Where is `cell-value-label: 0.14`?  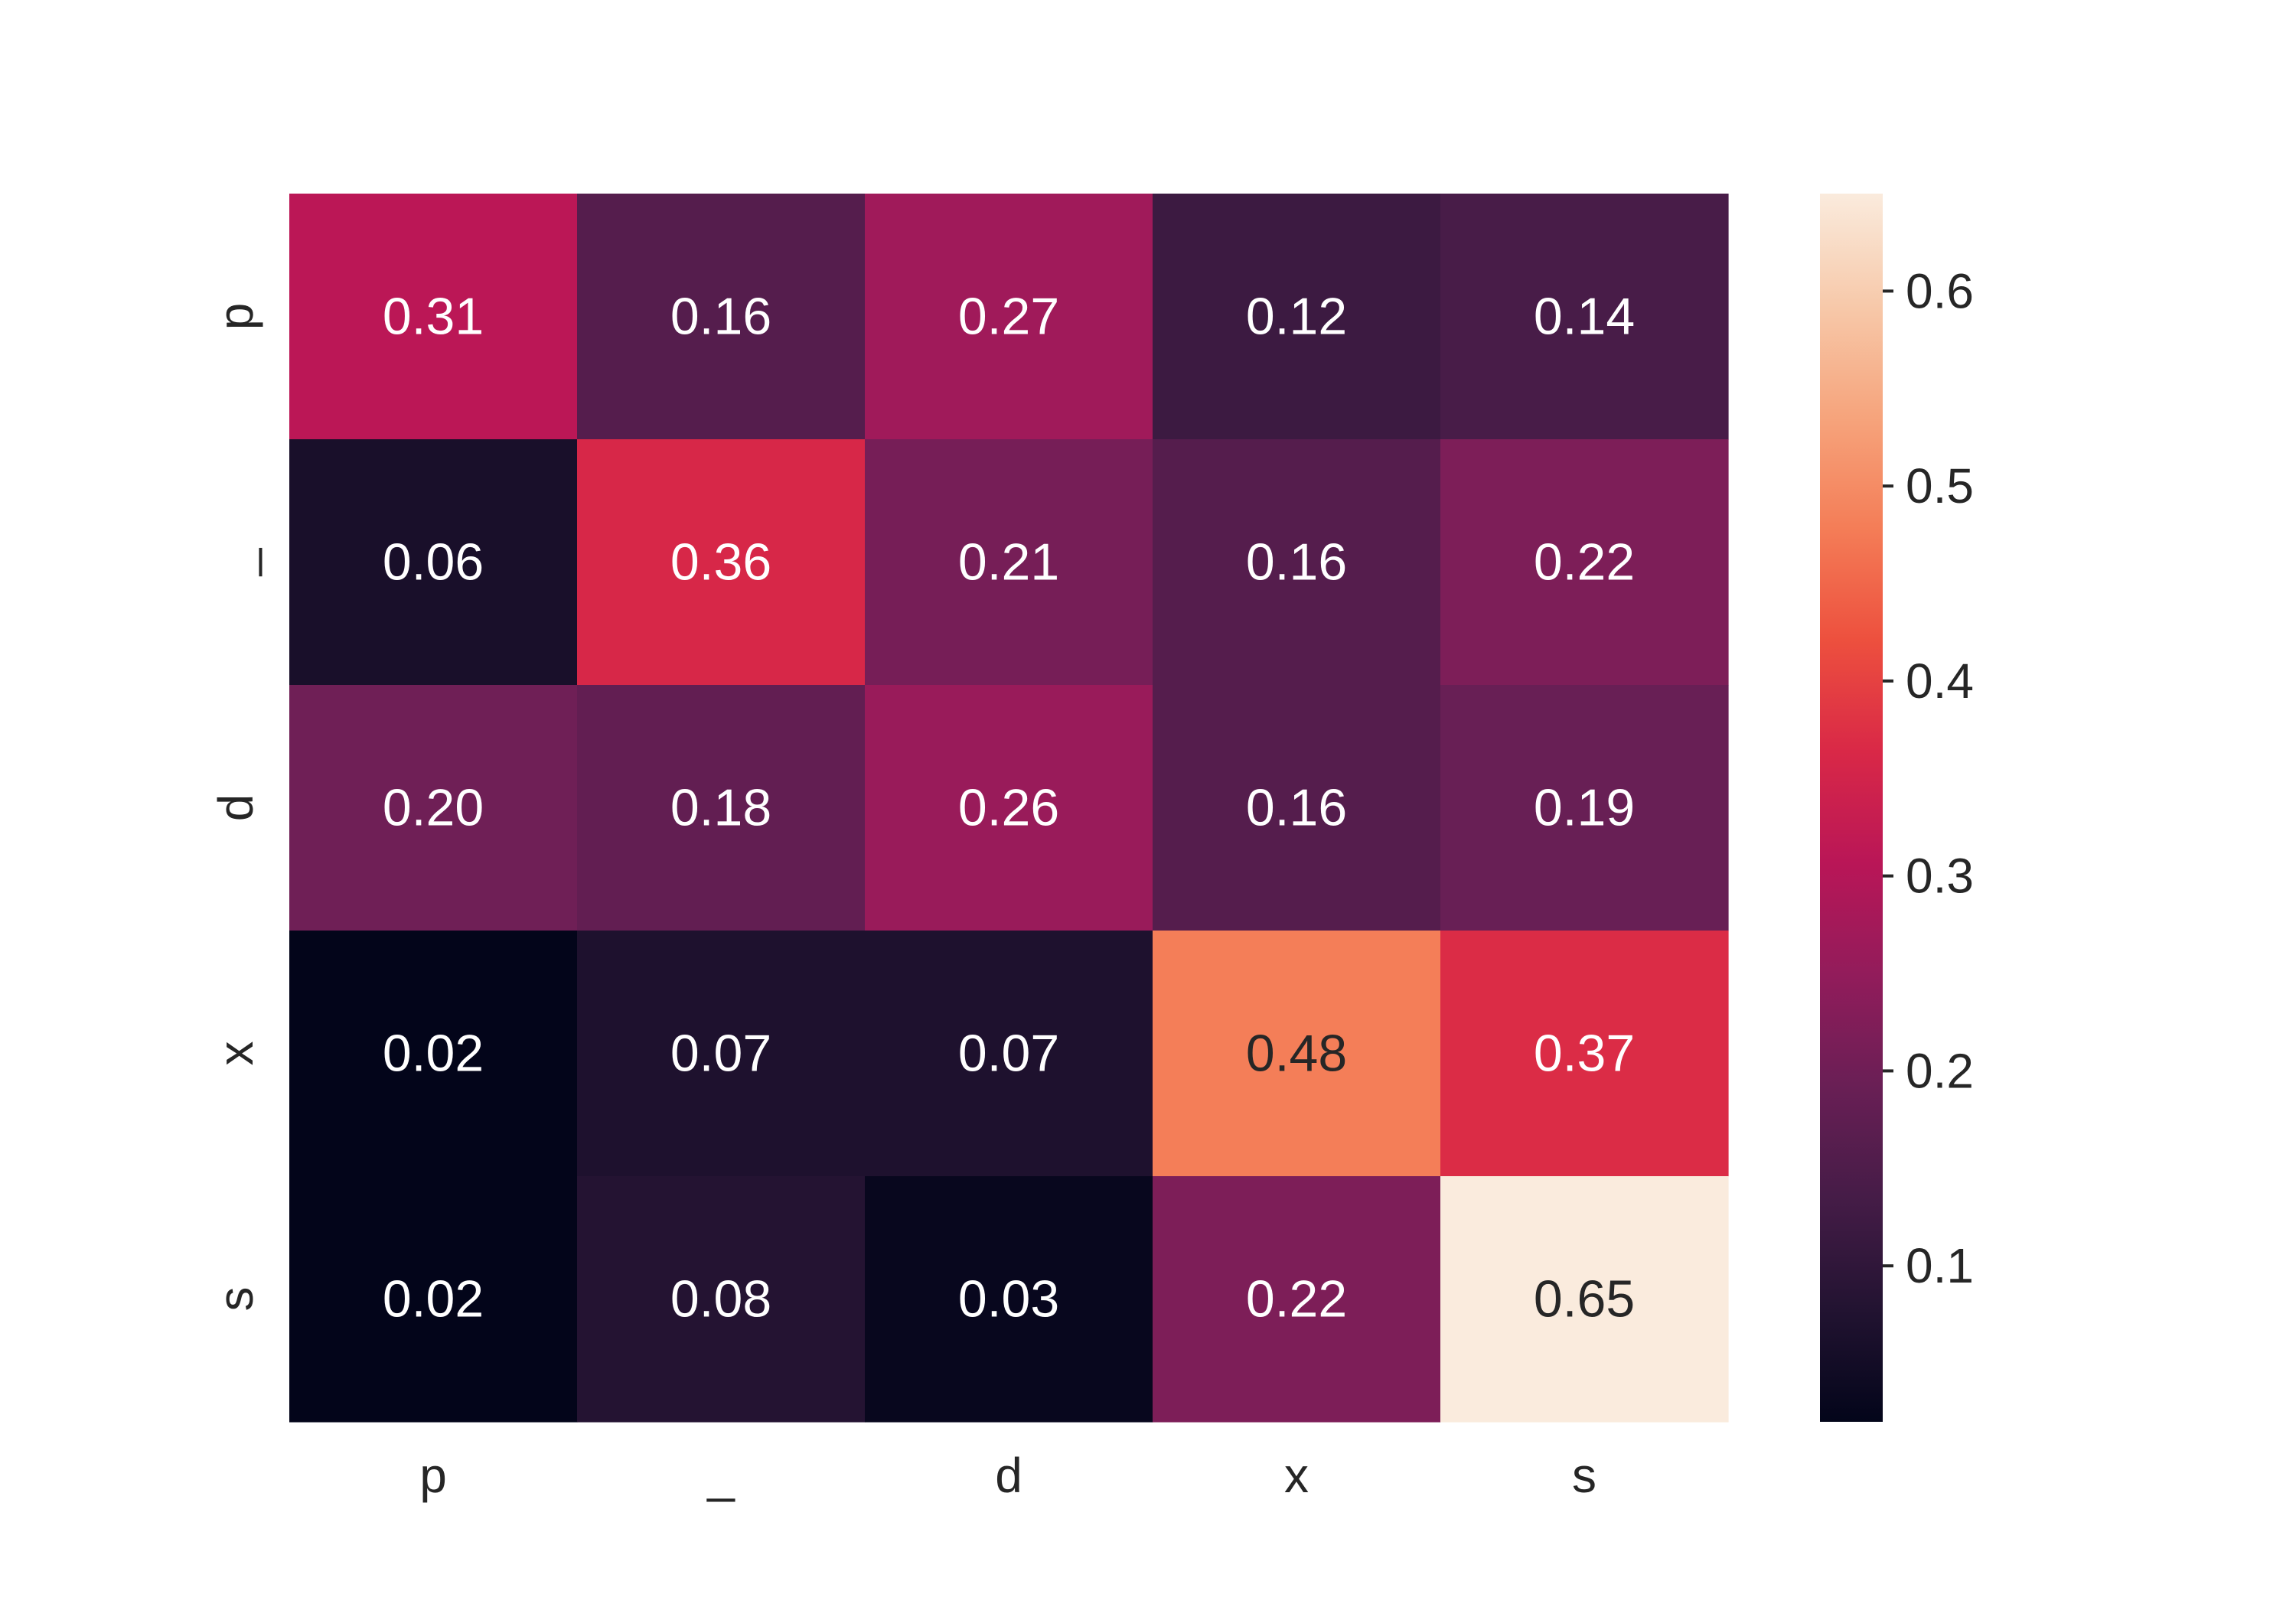
cell-value-label: 0.14 is located at coordinates (1584, 317).